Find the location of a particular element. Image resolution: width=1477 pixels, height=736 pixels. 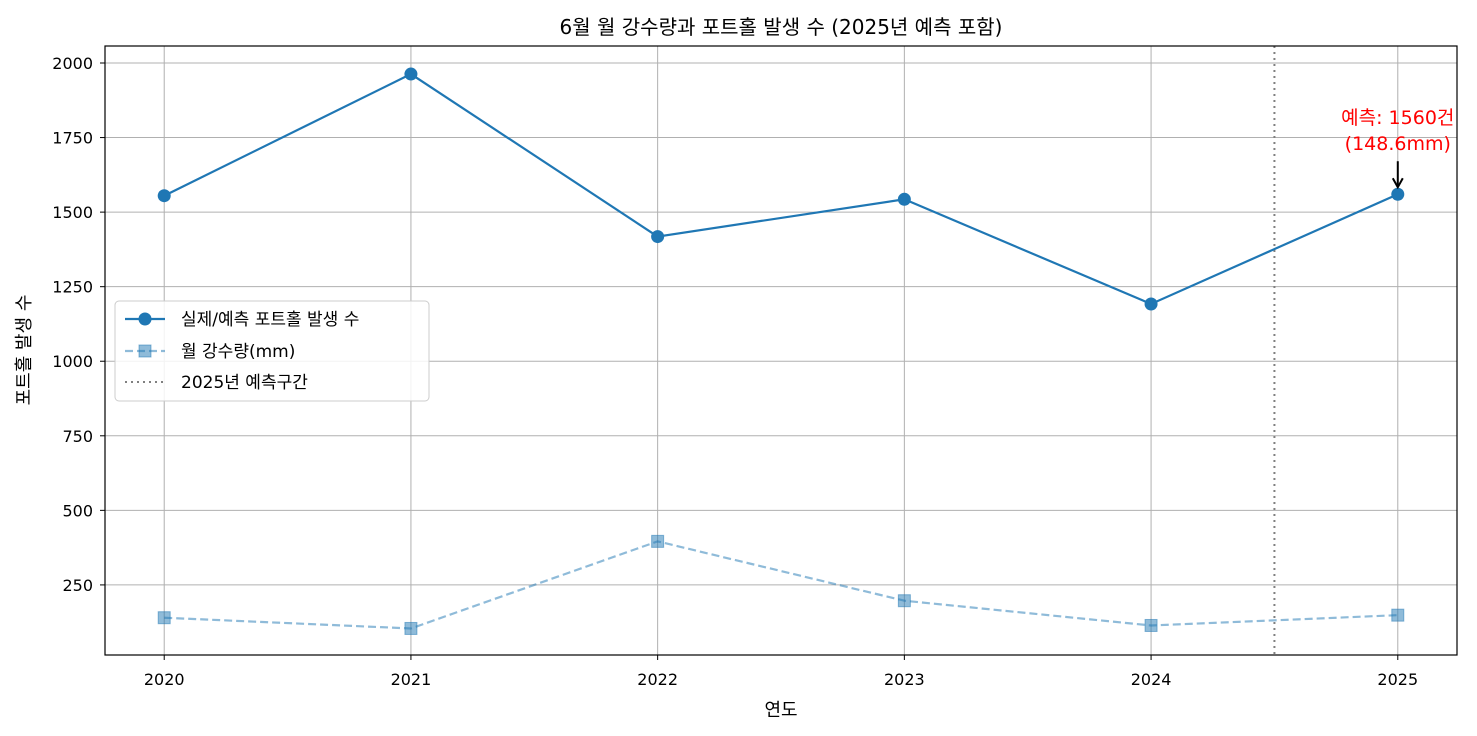

x-tick-label: 2022 is located at coordinates (657, 679).